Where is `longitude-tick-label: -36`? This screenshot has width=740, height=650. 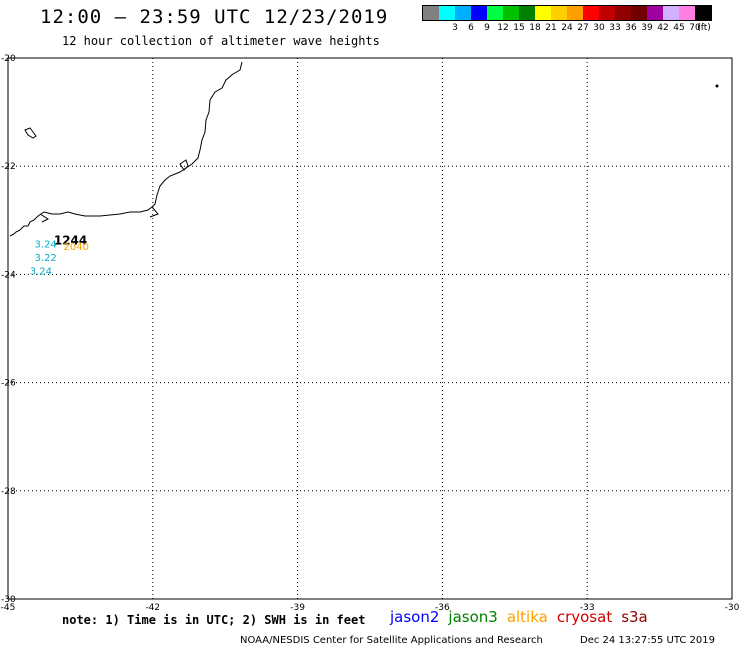
longitude-tick-label: -36 is located at coordinates (442, 608).